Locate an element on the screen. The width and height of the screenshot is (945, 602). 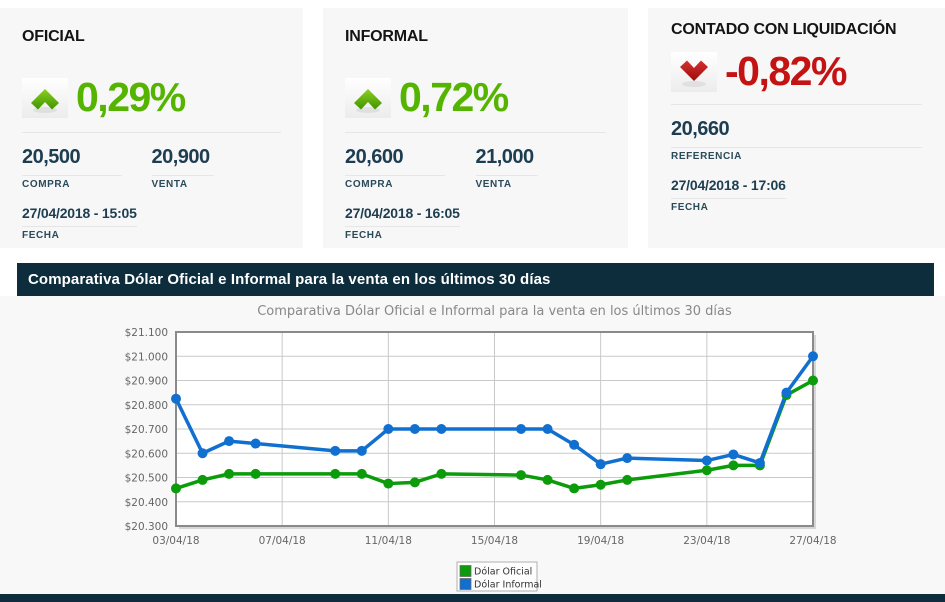
date-value: 27/04/2018 - 15:05 is located at coordinates (79, 216).